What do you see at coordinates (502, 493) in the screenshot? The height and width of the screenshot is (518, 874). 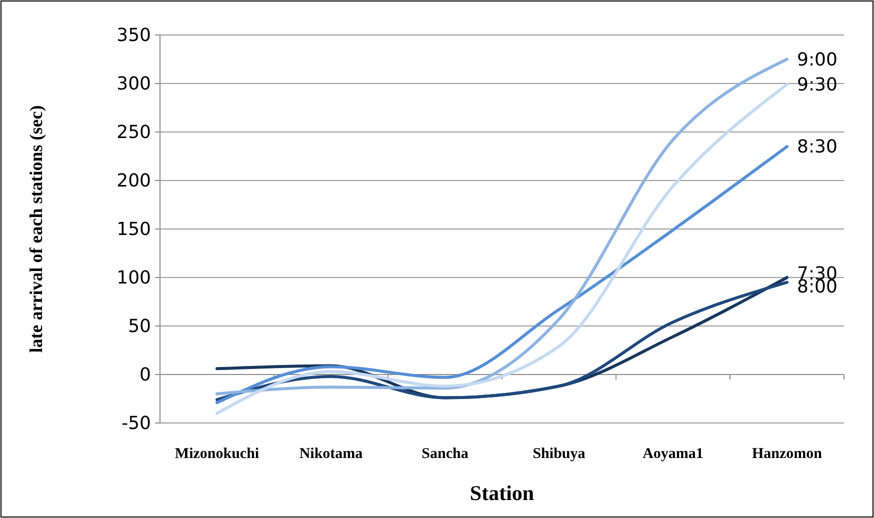 I see `x-axis-title: Station` at bounding box center [502, 493].